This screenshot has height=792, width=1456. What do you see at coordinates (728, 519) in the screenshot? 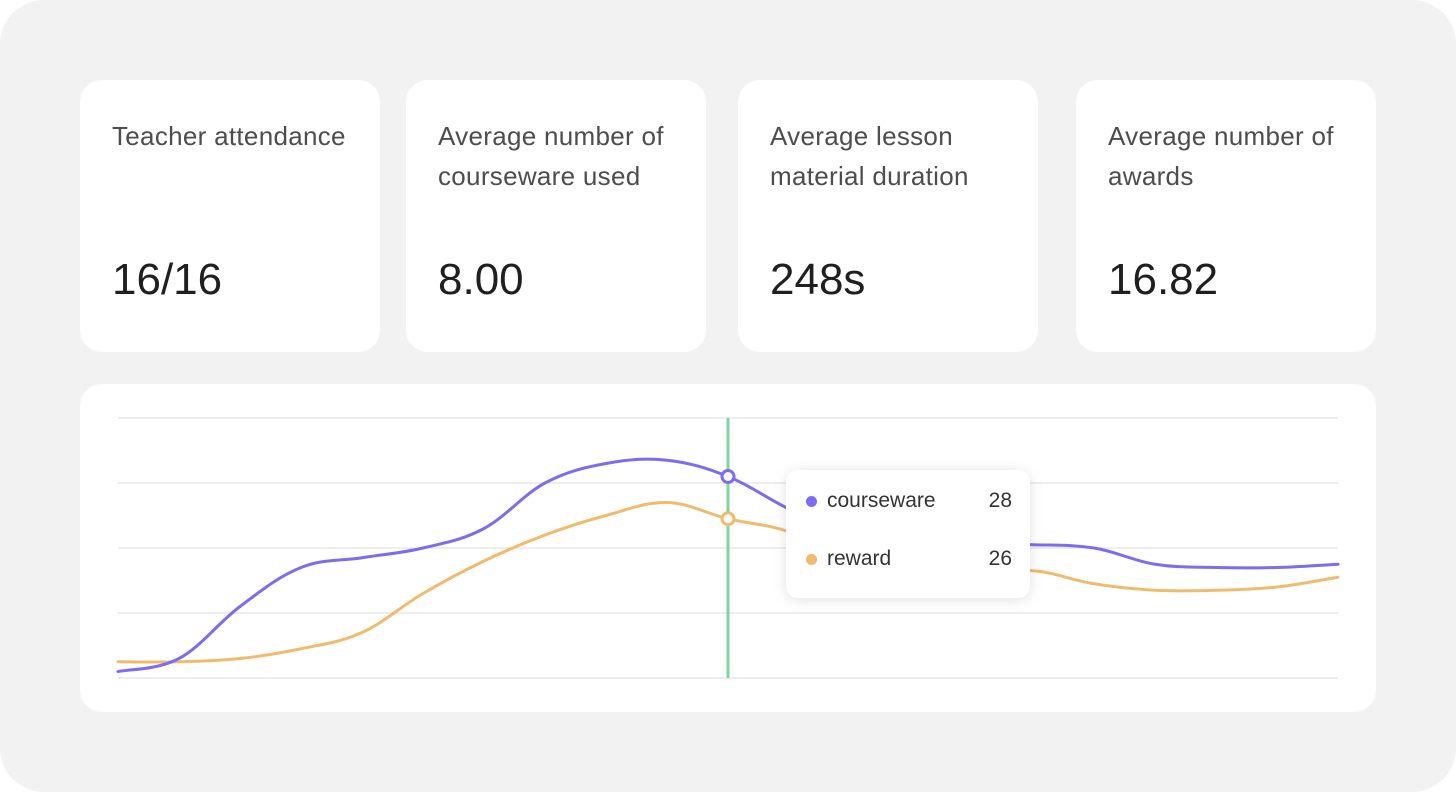
I see `highlight-point-reward` at bounding box center [728, 519].